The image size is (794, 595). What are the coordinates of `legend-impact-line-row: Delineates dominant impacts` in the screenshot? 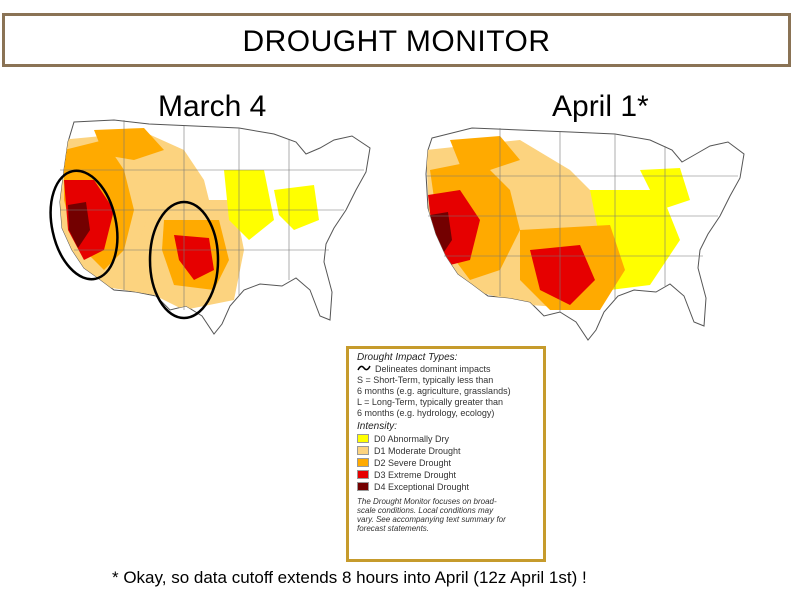 It's located at (450, 369).